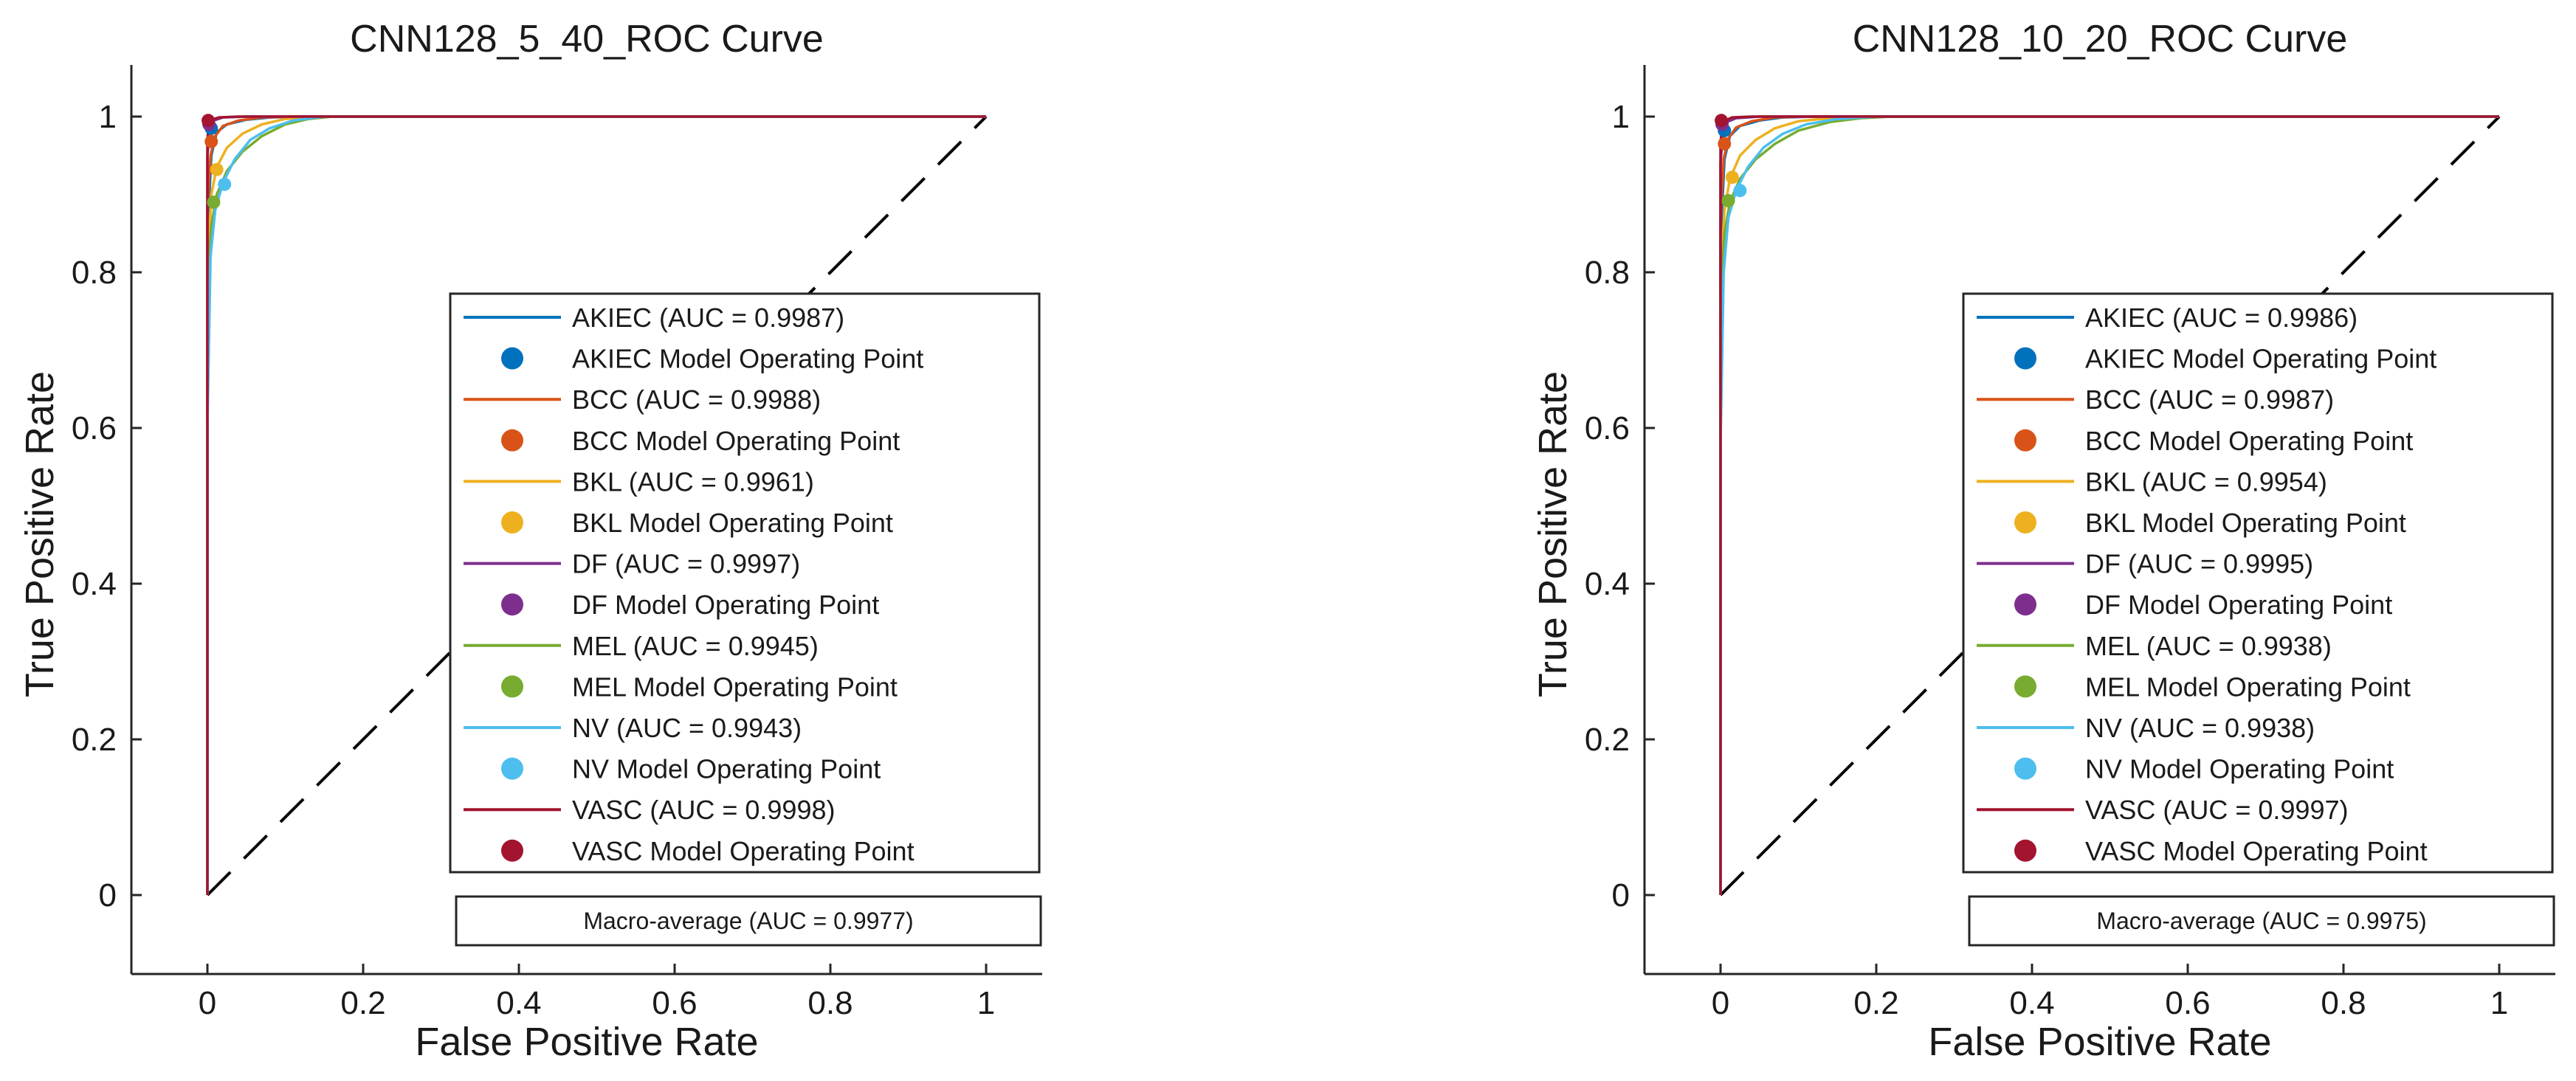  What do you see at coordinates (696, 400) in the screenshot?
I see `legend-entry-bcc: BCC (AUC = 0.9988)` at bounding box center [696, 400].